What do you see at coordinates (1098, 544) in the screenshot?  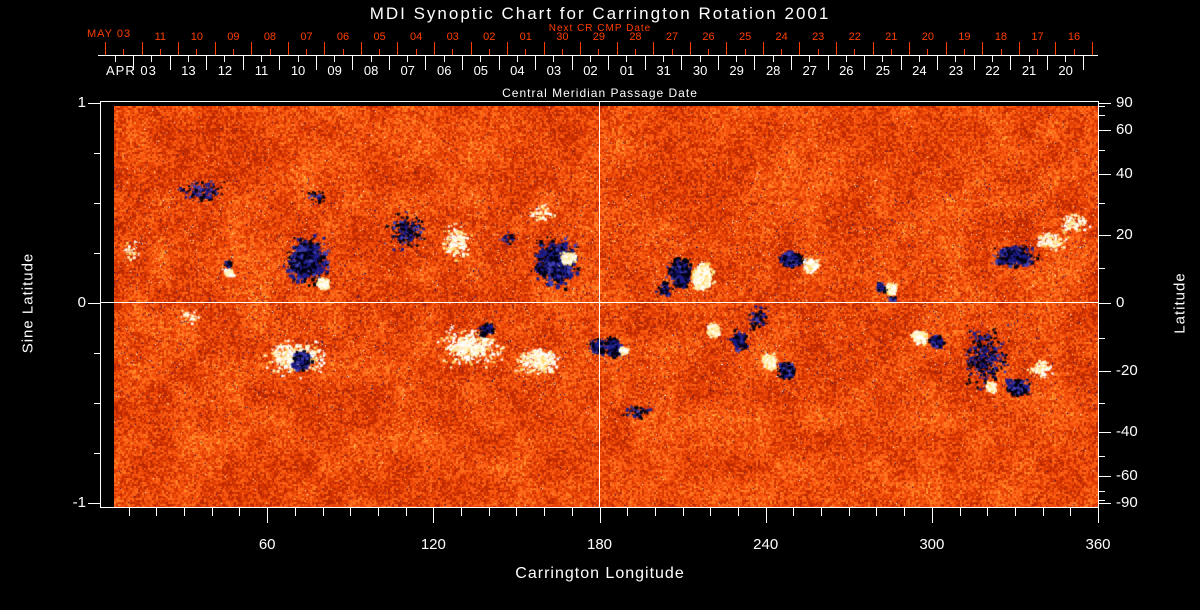 I see `x-axis-tick-label: 360` at bounding box center [1098, 544].